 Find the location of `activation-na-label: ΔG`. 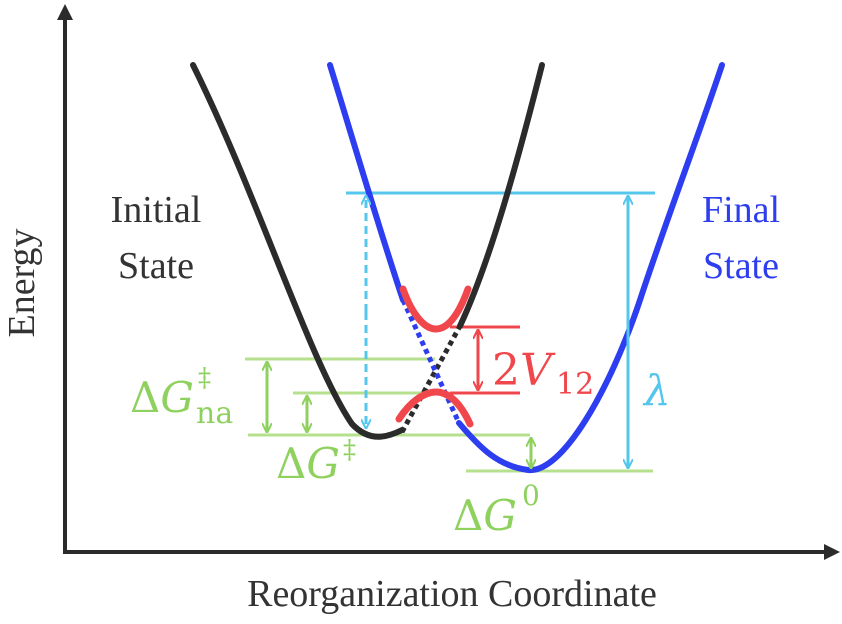

activation-na-label: ΔG is located at coordinates (162, 397).